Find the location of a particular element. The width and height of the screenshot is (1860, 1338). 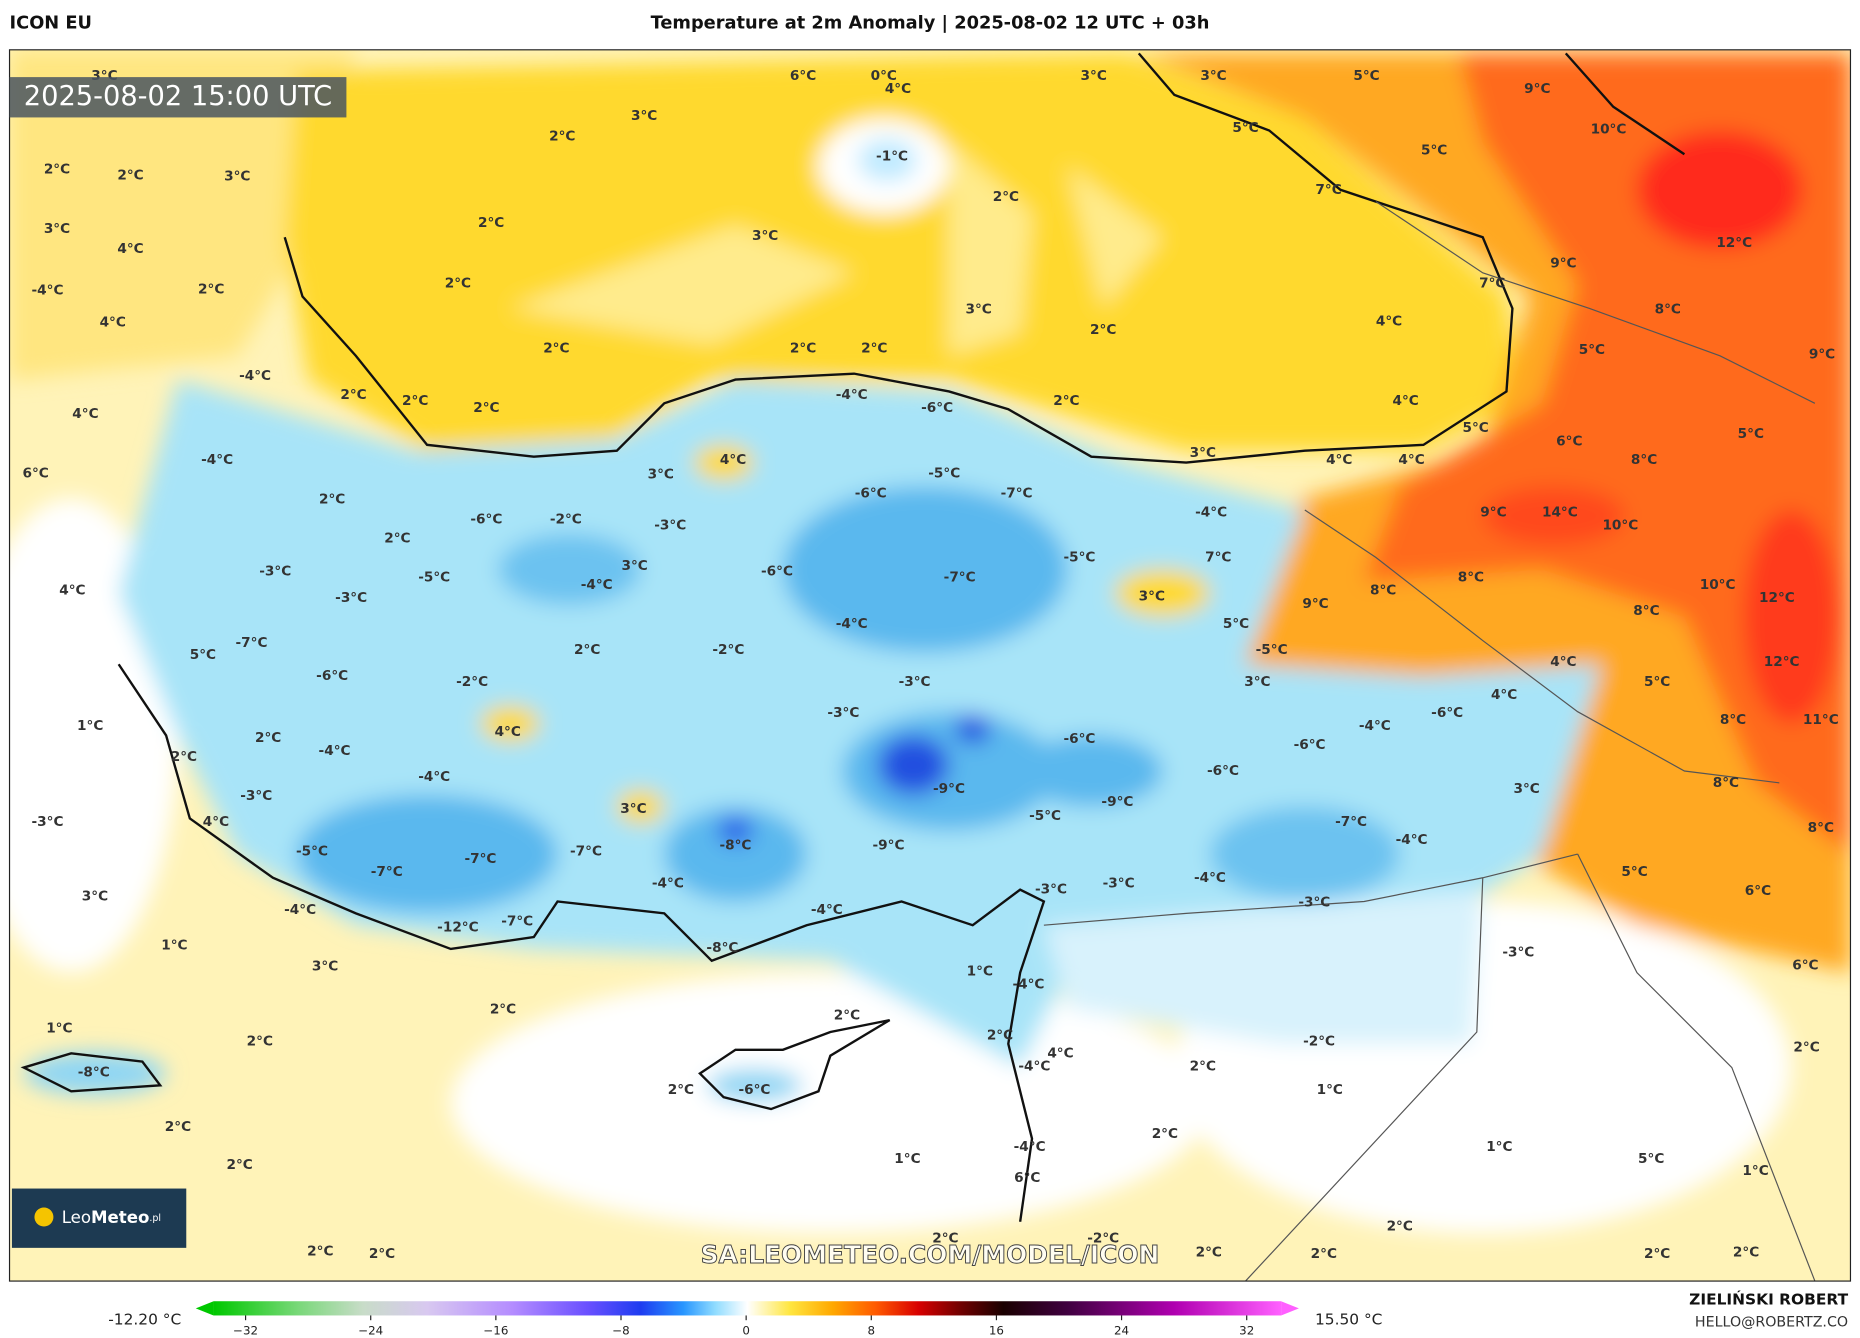

colorbar-min: -12.20 °C is located at coordinates (144, 1320).